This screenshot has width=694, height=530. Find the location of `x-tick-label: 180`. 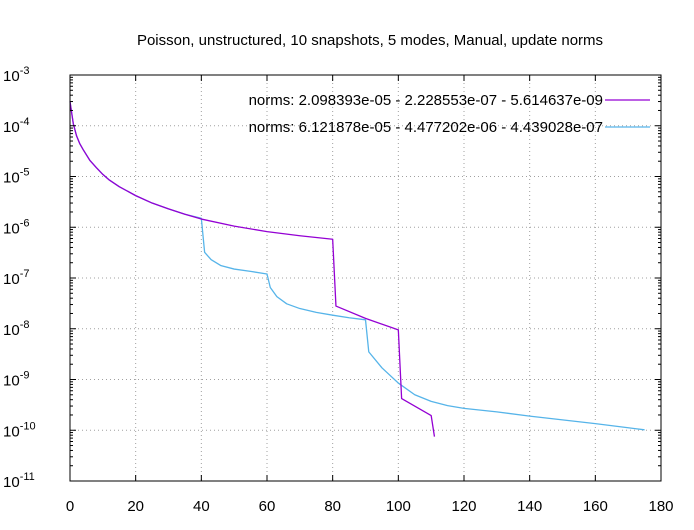

x-tick-label: 180 is located at coordinates (660, 506).